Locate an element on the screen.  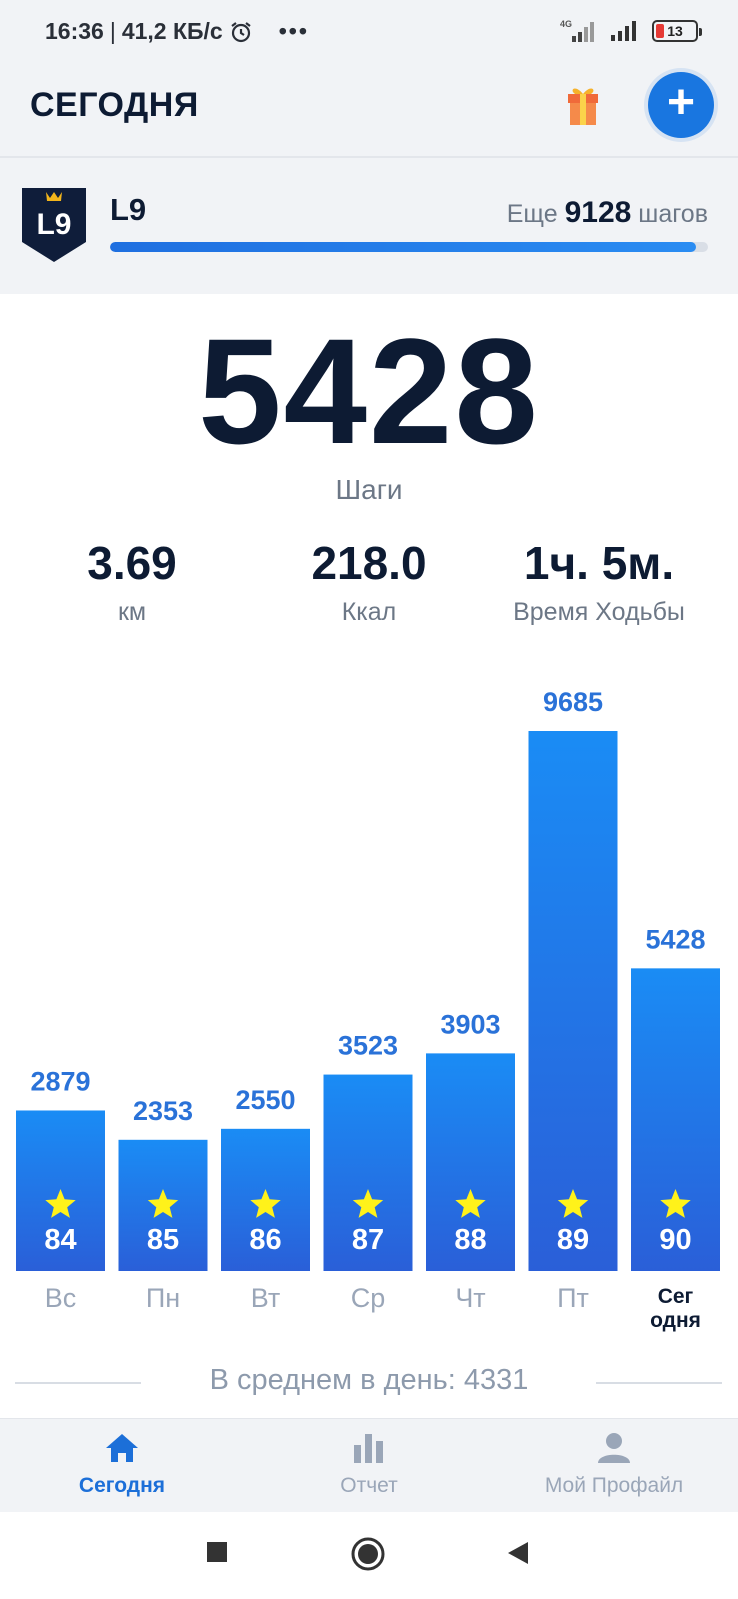
home-system-button is located at coordinates (368, 1556).